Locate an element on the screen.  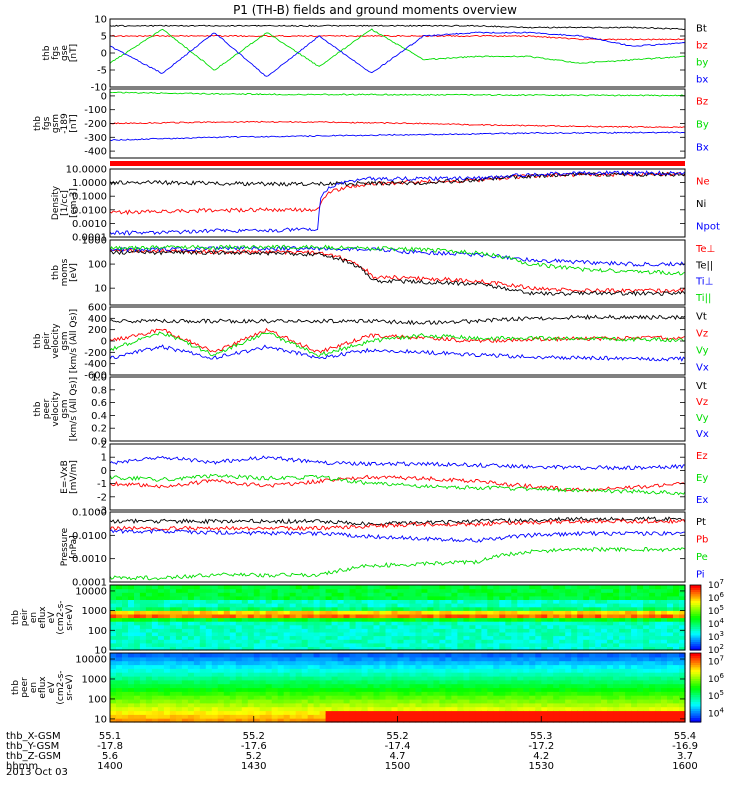
x-tick-label: 4.7 is located at coordinates (398, 756).